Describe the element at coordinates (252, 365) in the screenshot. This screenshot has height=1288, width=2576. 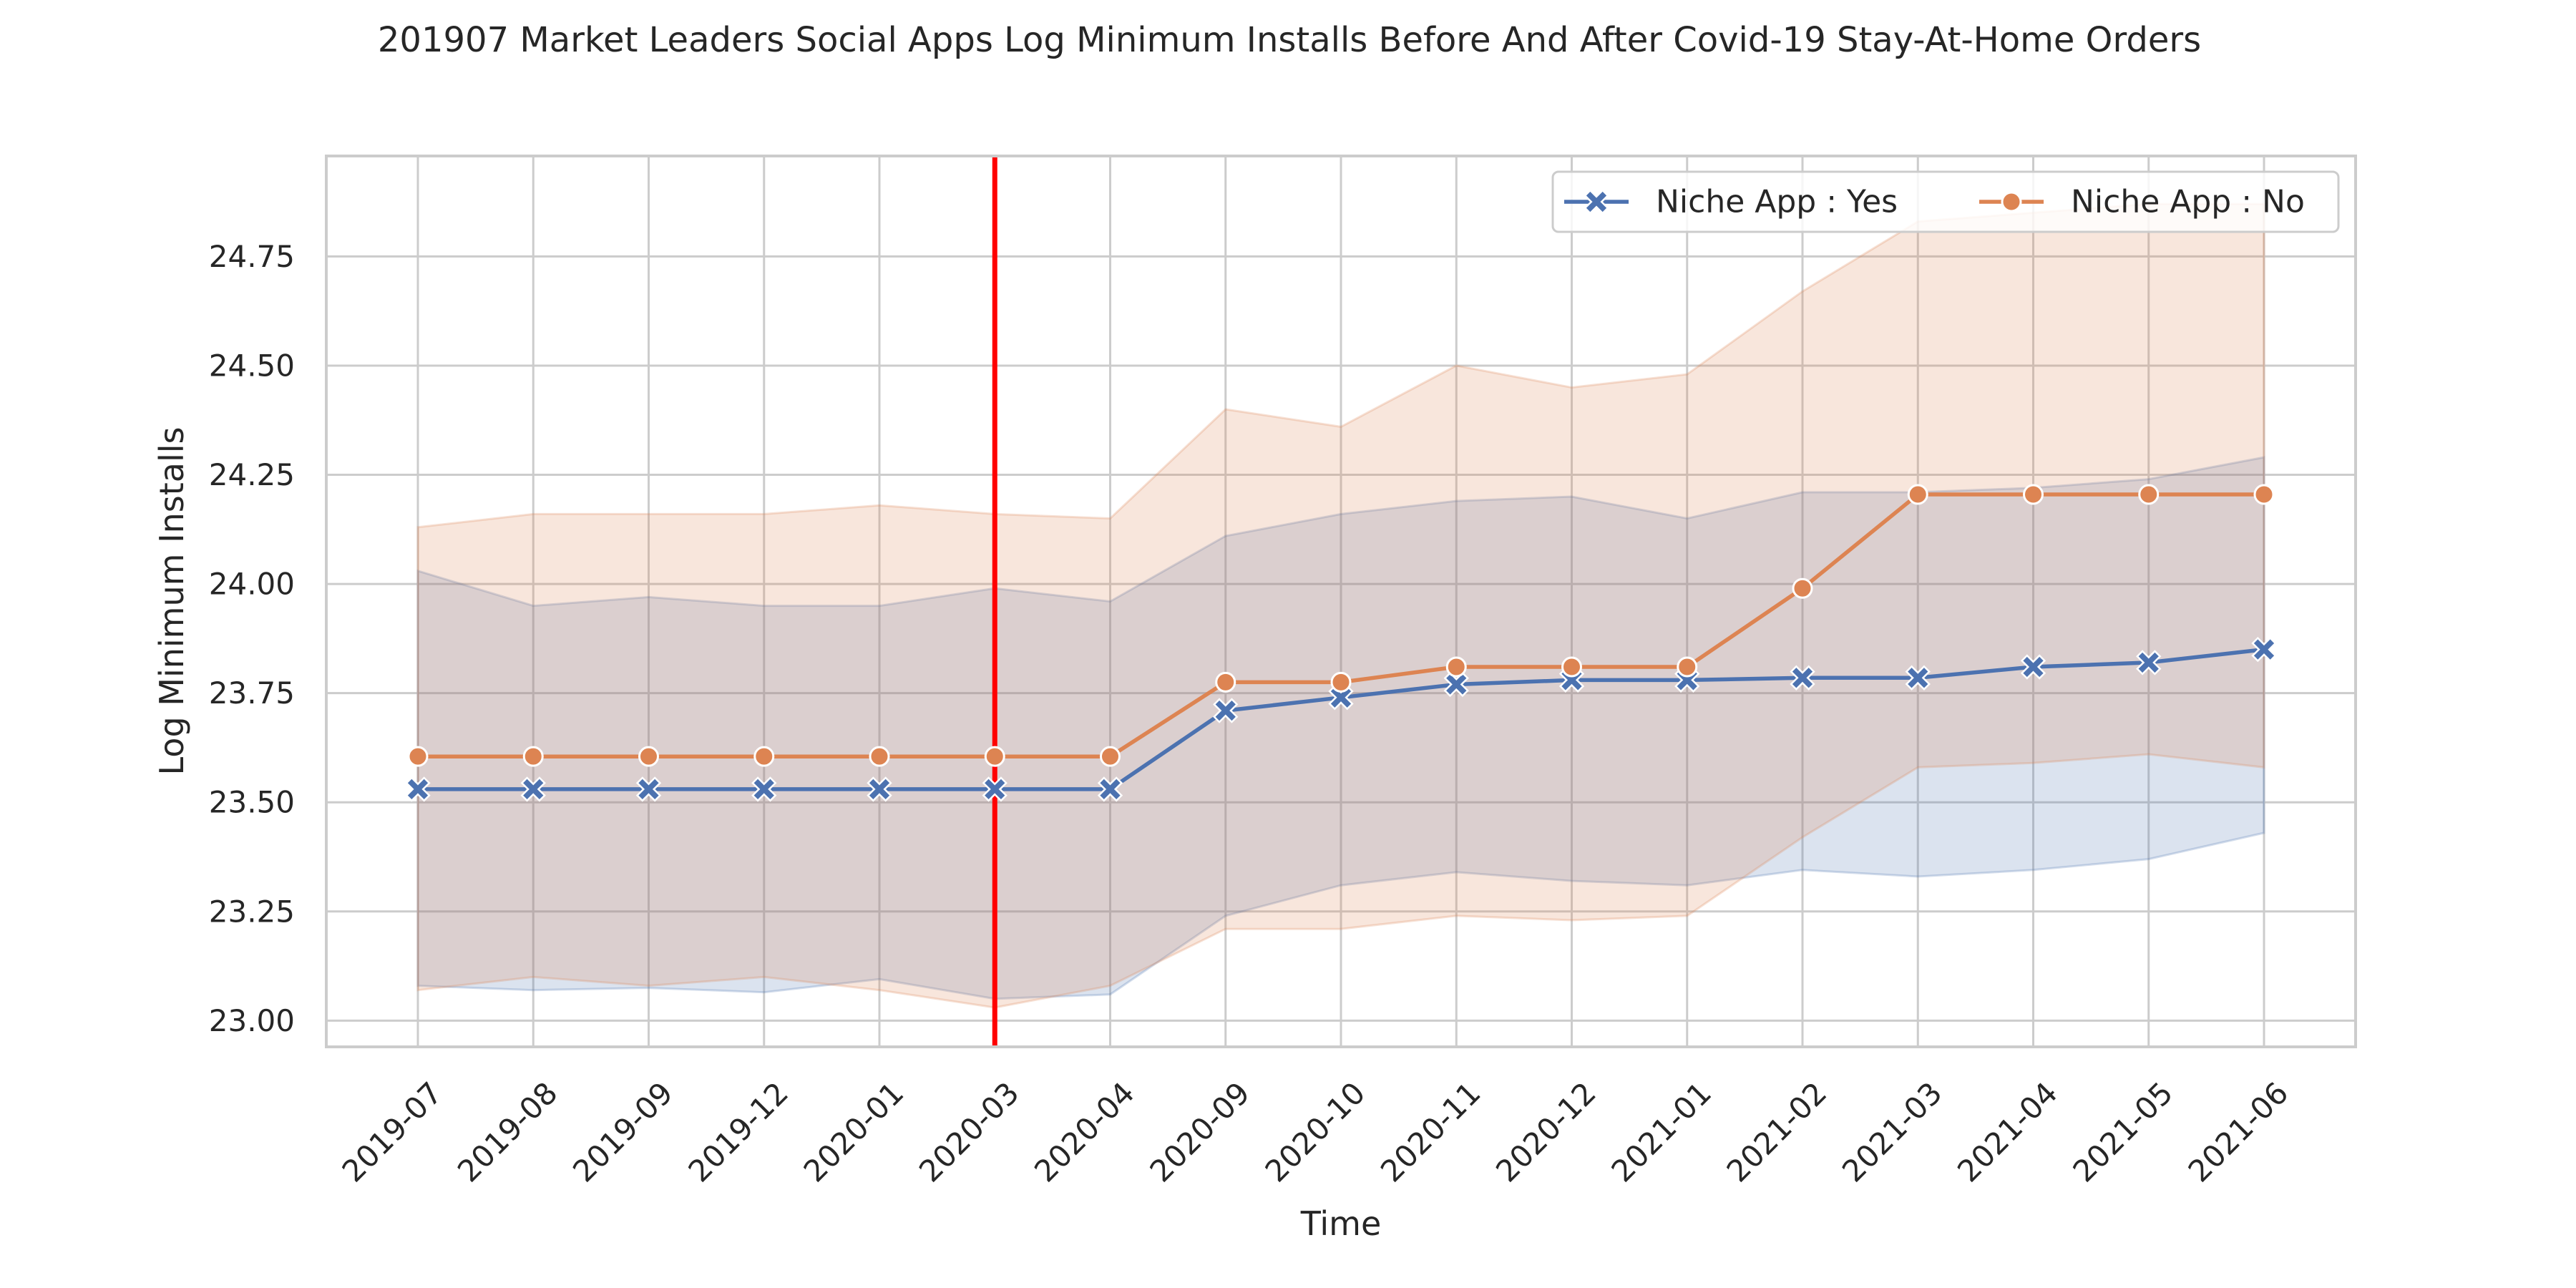
I see `y-tick-label: 24.50` at that location.